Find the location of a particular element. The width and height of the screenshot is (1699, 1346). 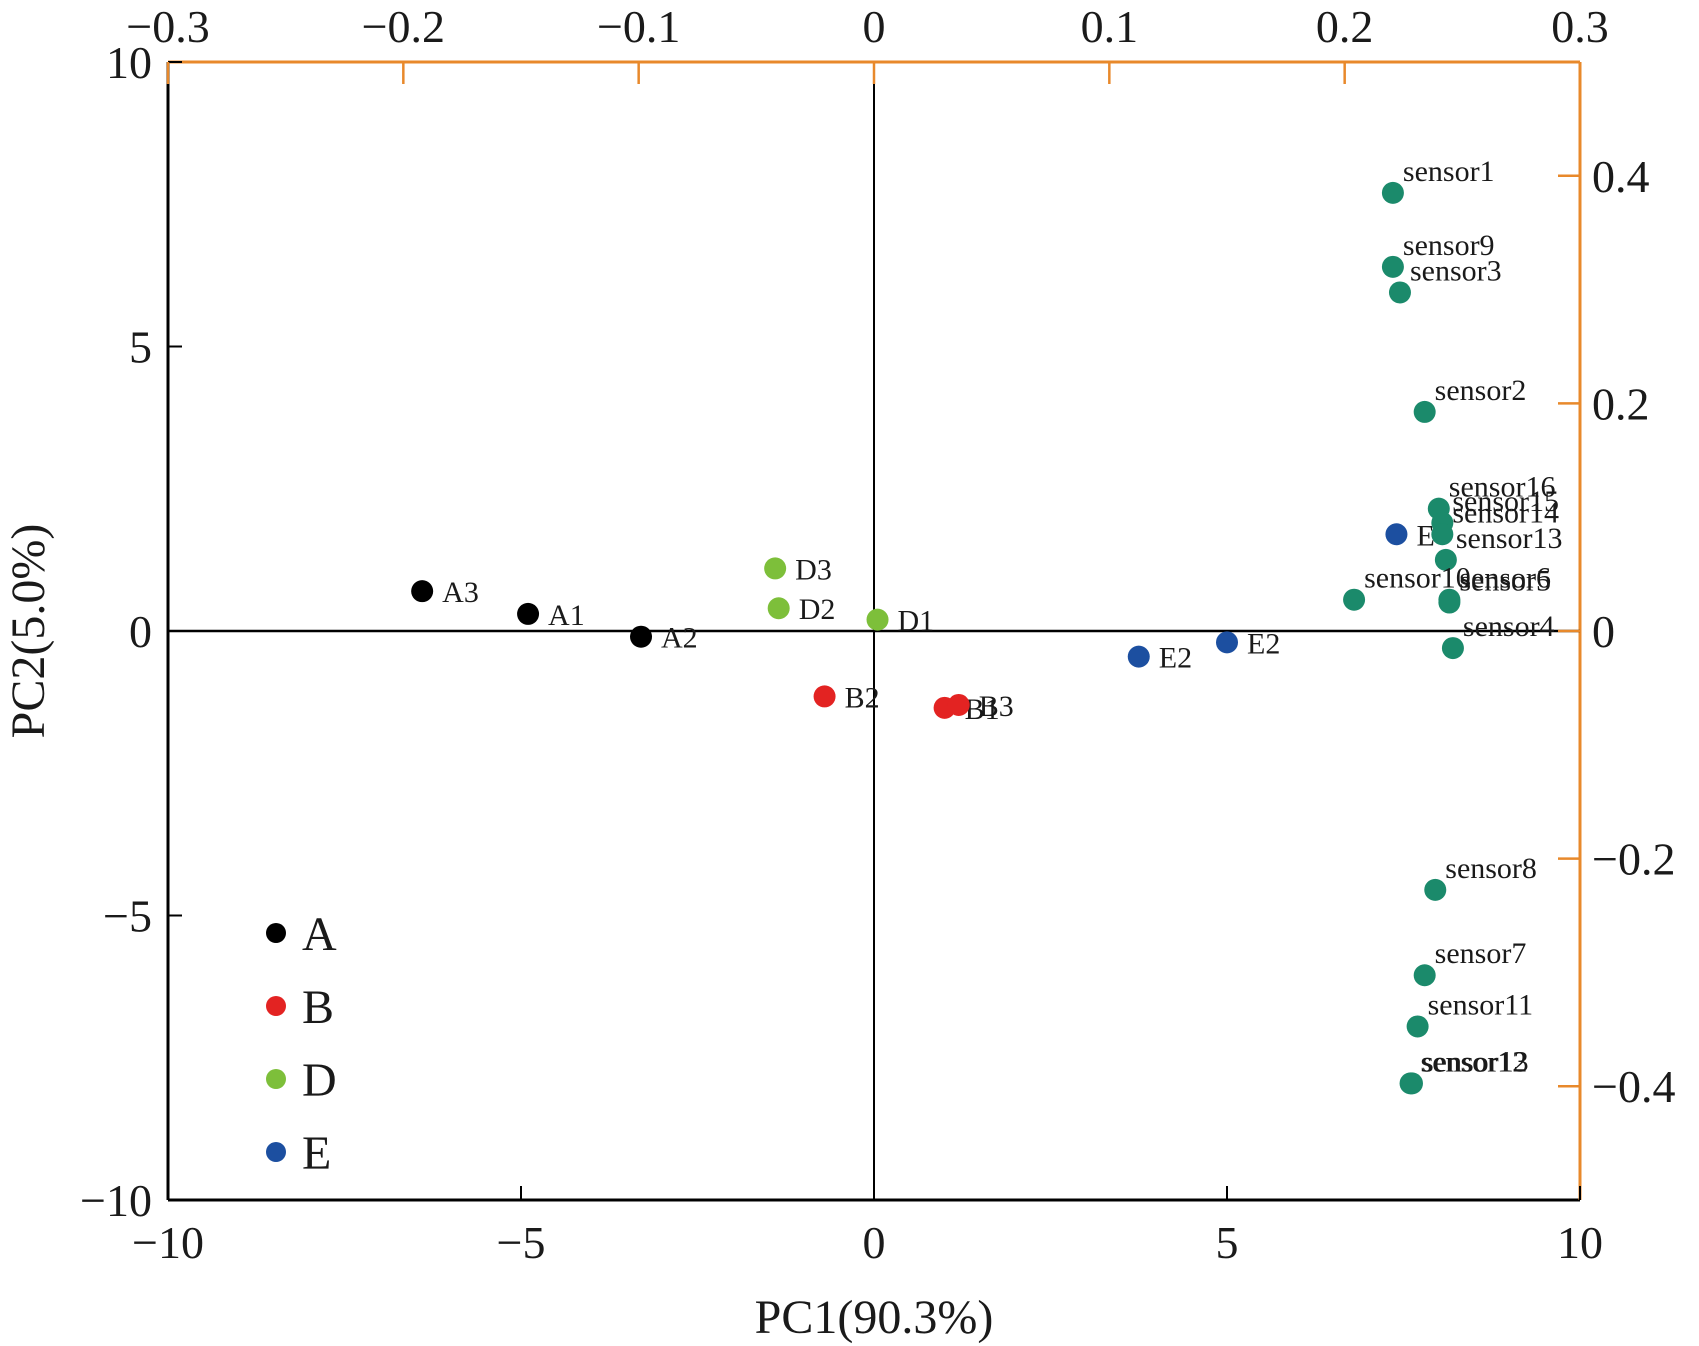

y-tick-label: 10 is located at coordinates (129, 62).